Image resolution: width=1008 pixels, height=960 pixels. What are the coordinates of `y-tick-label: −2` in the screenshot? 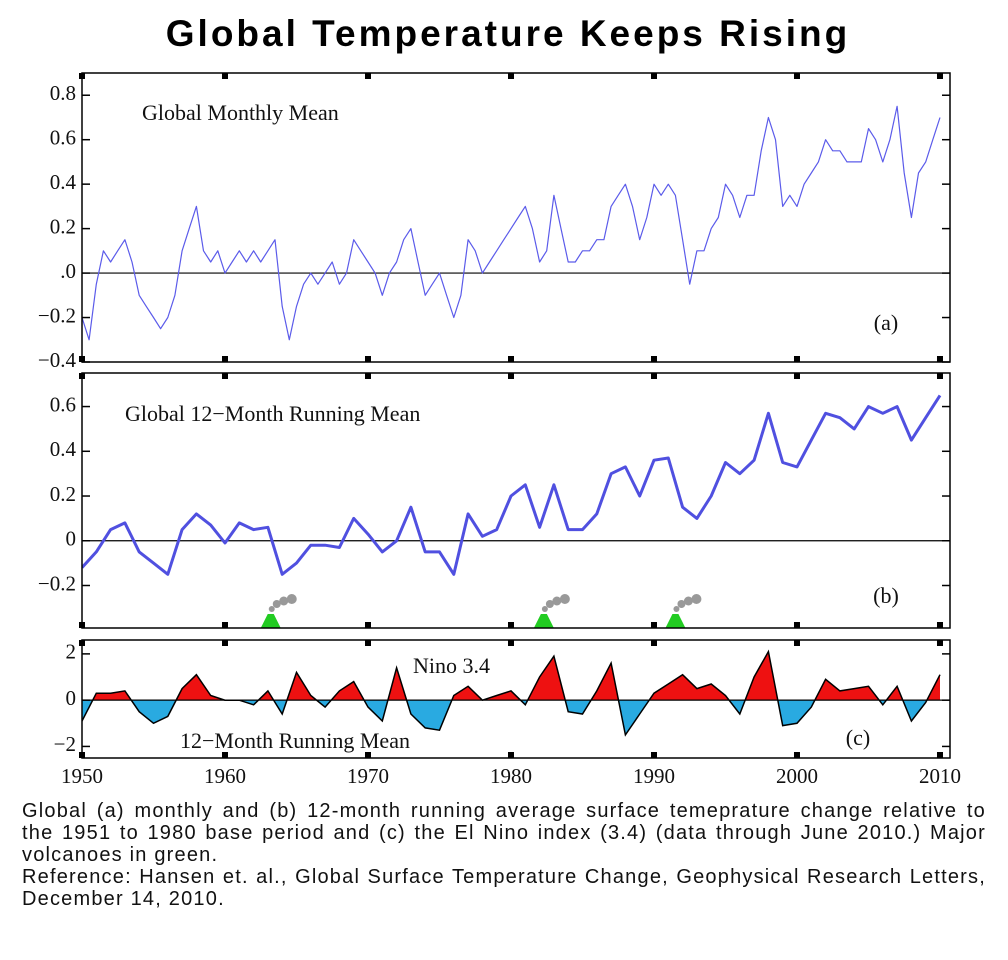 It's located at (65, 744).